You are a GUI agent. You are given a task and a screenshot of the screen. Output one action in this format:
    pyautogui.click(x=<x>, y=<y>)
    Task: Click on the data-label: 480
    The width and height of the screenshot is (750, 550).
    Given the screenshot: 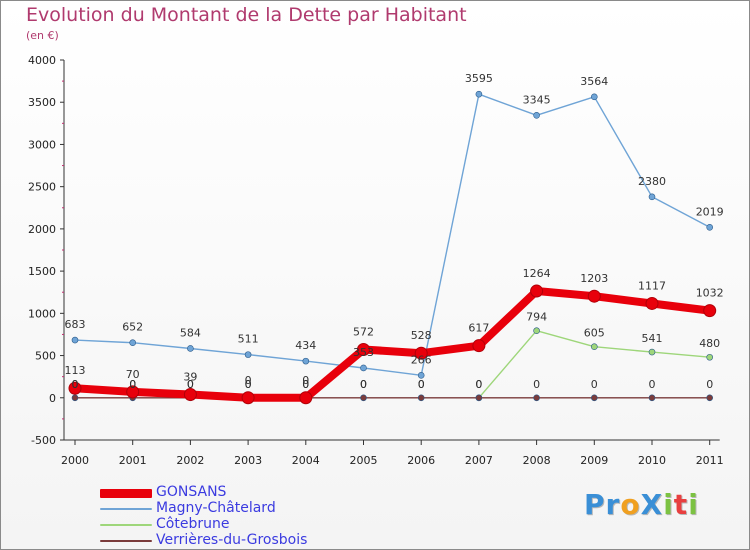 What is the action you would take?
    pyautogui.click(x=709, y=343)
    